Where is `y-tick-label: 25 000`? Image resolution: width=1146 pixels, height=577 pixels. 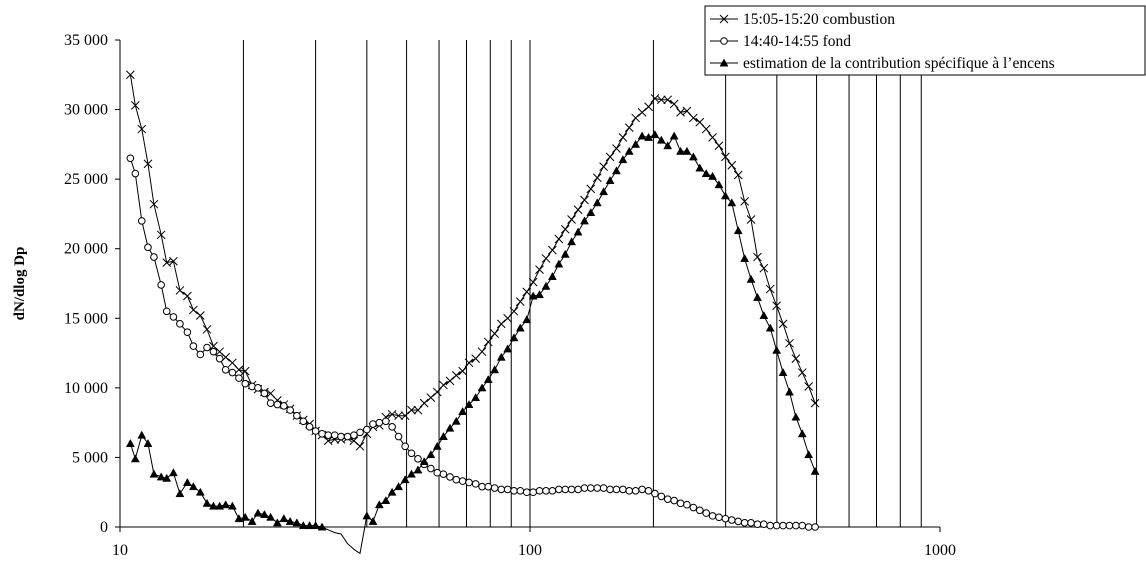 y-tick-label: 25 000 is located at coordinates (86, 179).